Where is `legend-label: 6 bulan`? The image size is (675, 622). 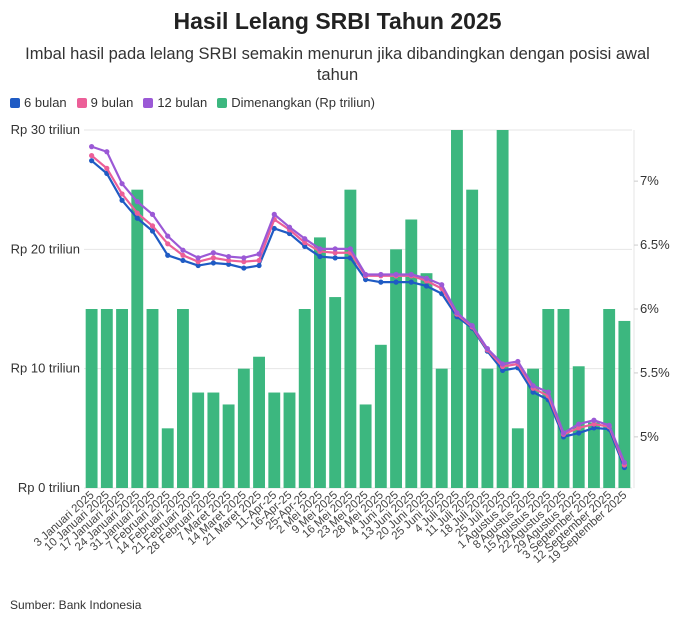 legend-label: 6 bulan is located at coordinates (45, 102).